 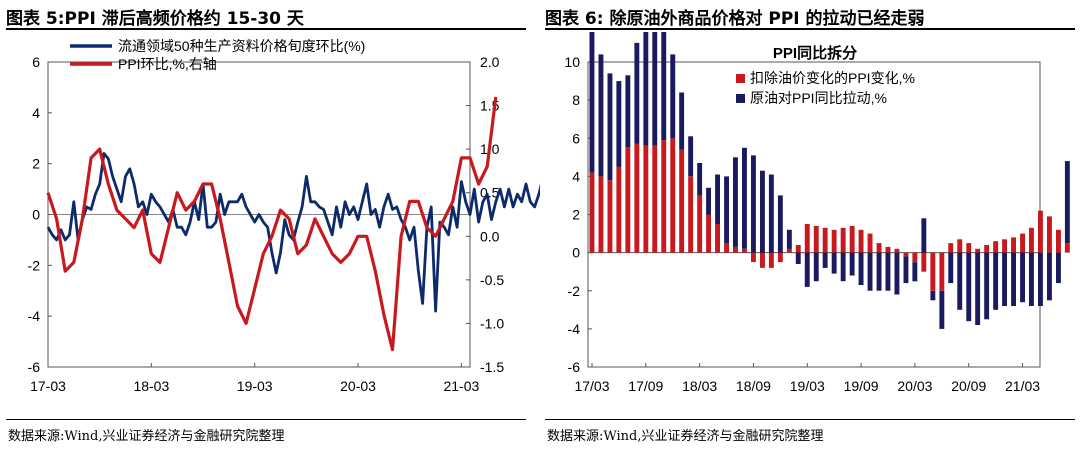 I want to click on right-x-tick-label: 18/03, so click(x=699, y=386).